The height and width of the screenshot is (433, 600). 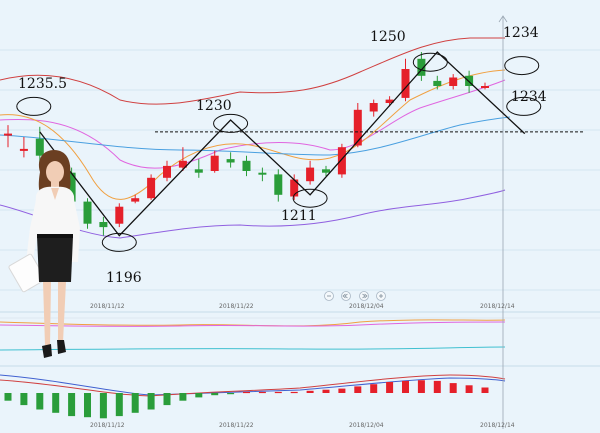 I want to click on price-label: 1250, so click(x=388, y=37).